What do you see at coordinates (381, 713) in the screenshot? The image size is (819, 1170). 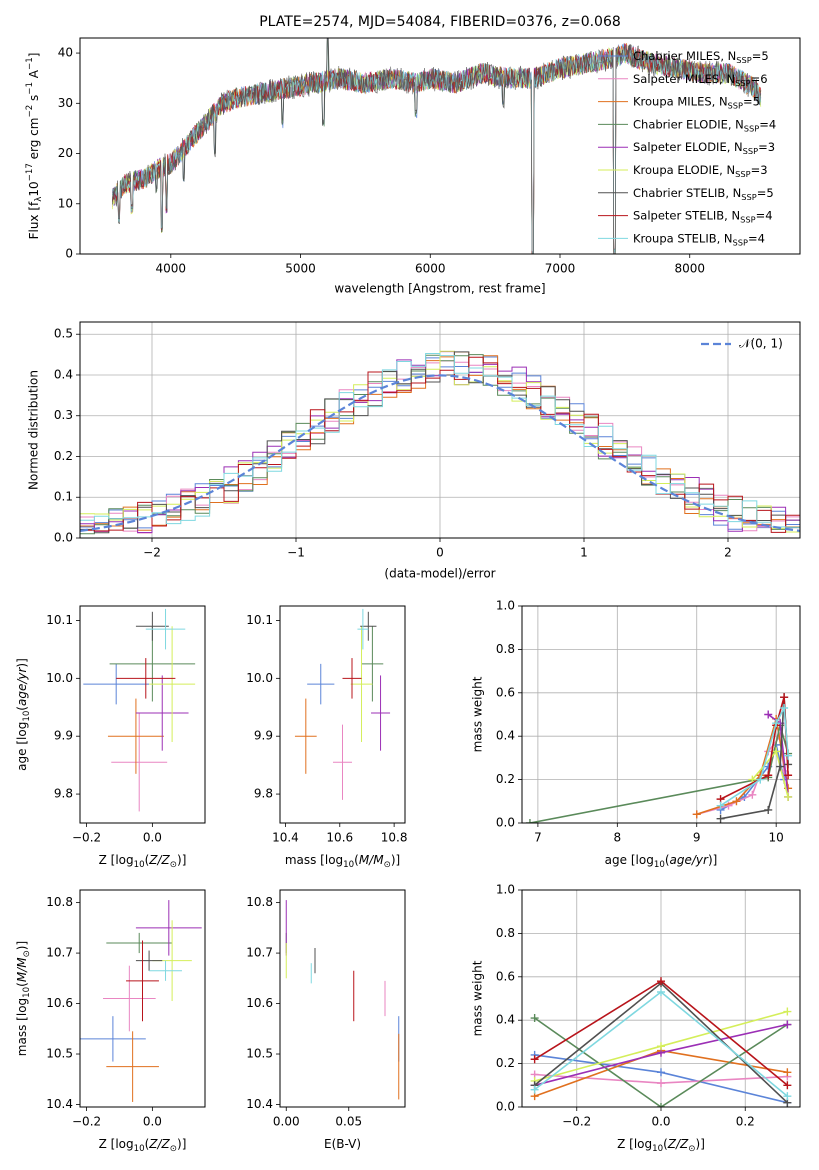 I see `errorbar-salpeter-elodie` at bounding box center [381, 713].